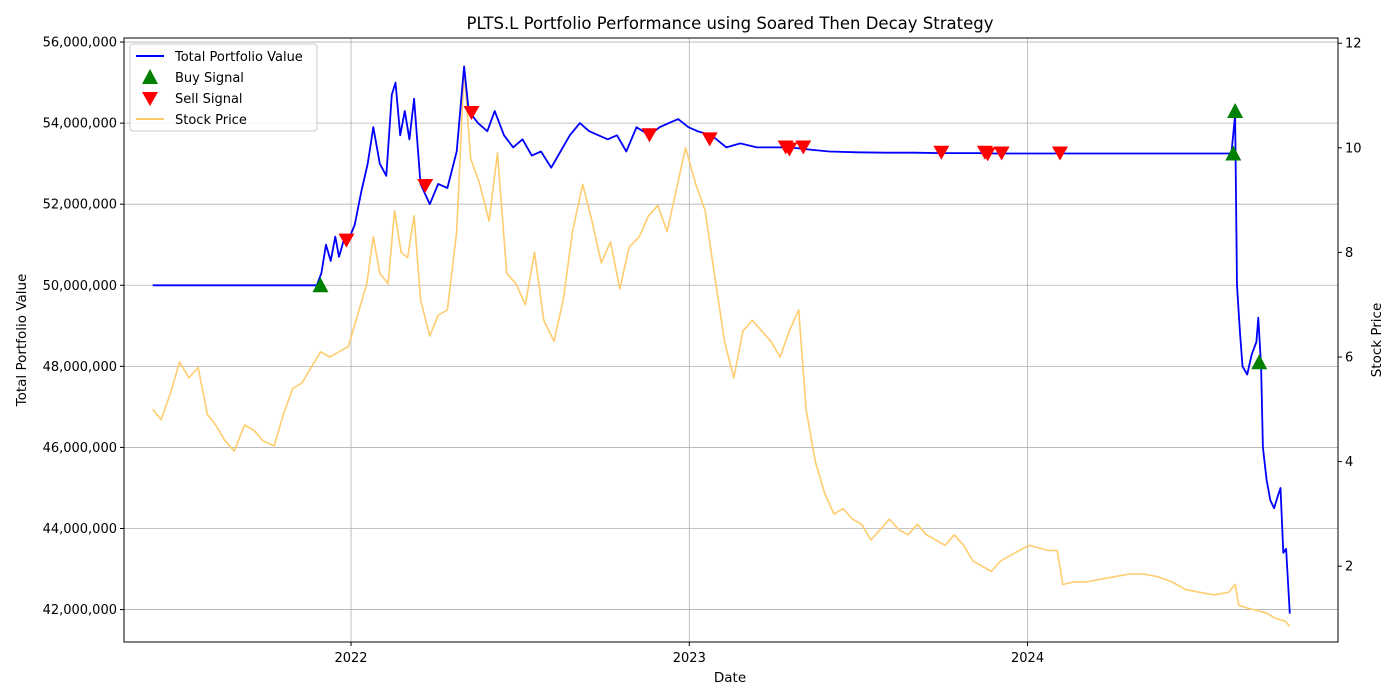 The image size is (1400, 700). Describe the element at coordinates (1350, 306) in the screenshot. I see `y-axis-right: 2 4 6 8 10 12` at that location.